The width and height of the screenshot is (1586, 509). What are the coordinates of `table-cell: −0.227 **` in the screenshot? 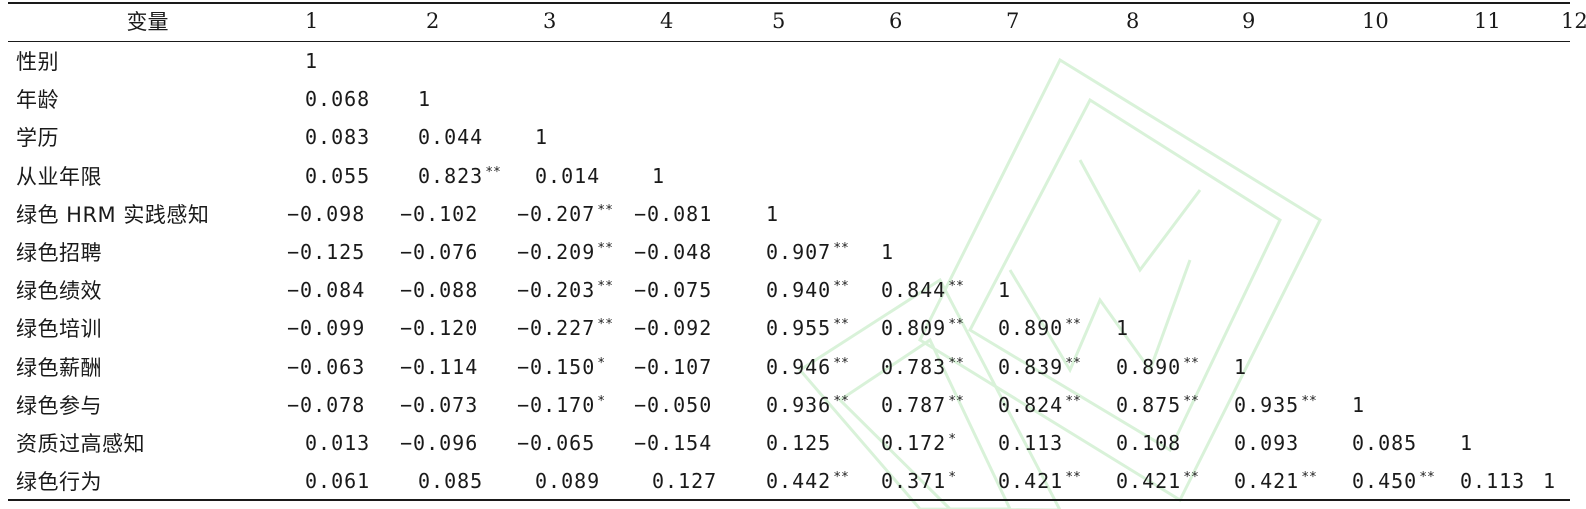 It's located at (575, 328).